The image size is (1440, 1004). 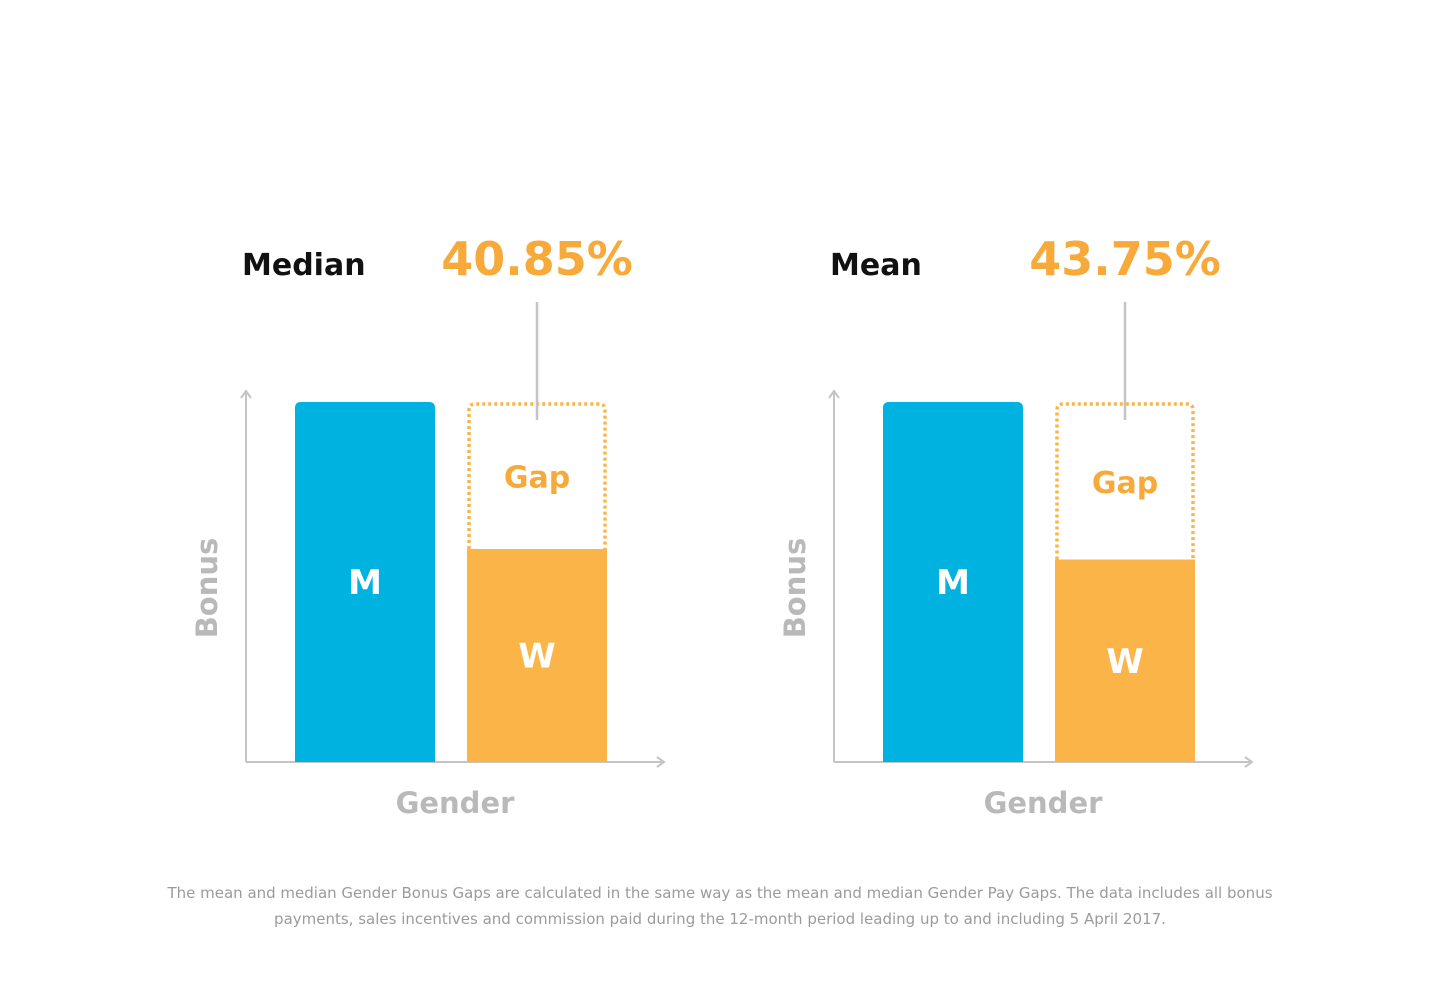 I want to click on gap-outline, so click(x=1125, y=481).